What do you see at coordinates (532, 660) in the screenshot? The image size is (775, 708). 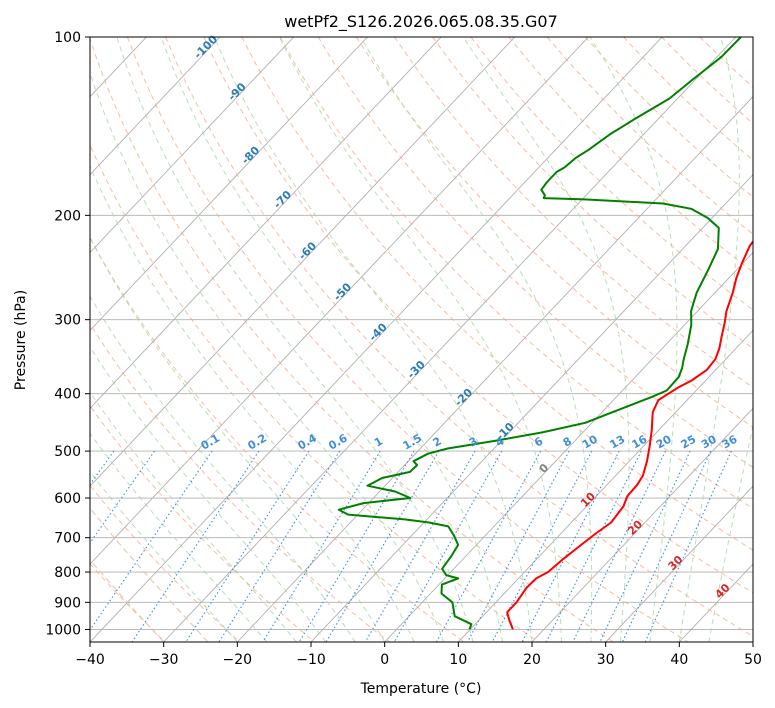 I see `x-tick-label: 20` at bounding box center [532, 660].